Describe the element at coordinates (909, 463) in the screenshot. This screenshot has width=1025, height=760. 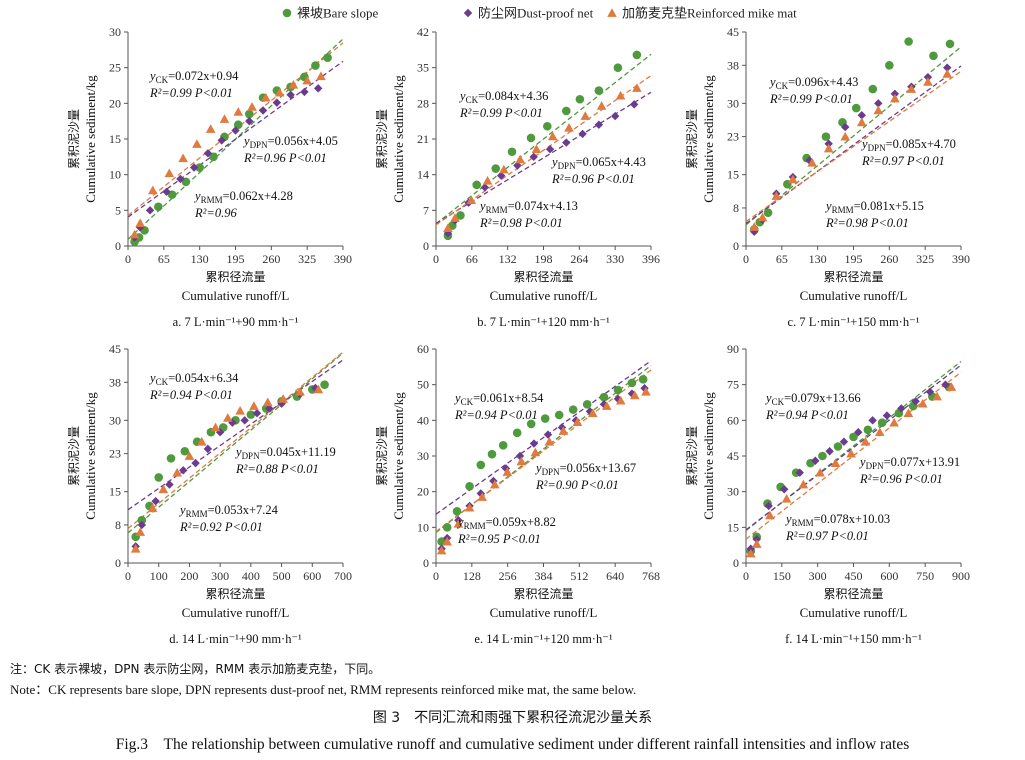
I see `equation-dpn: yDPN=0.077x+13.91` at that location.